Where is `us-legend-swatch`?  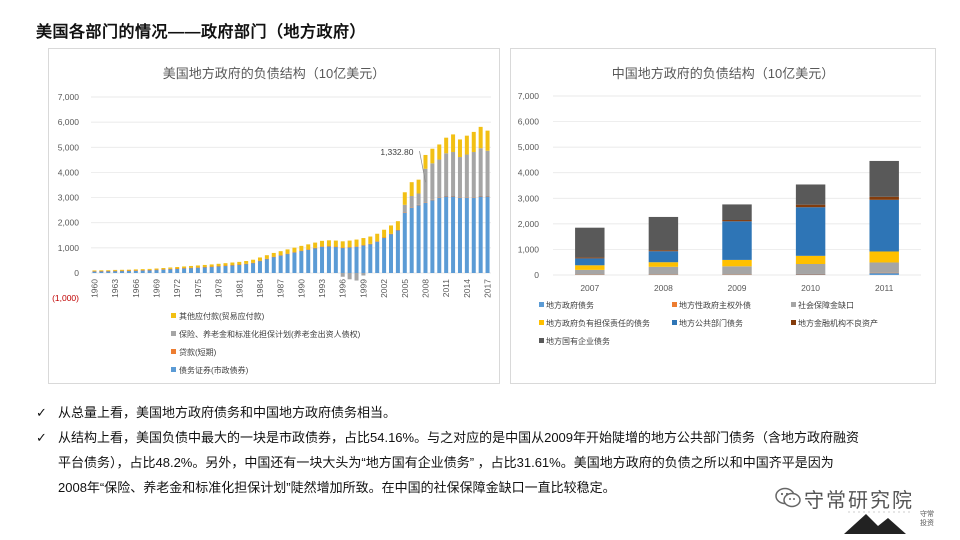 us-legend-swatch is located at coordinates (173, 351).